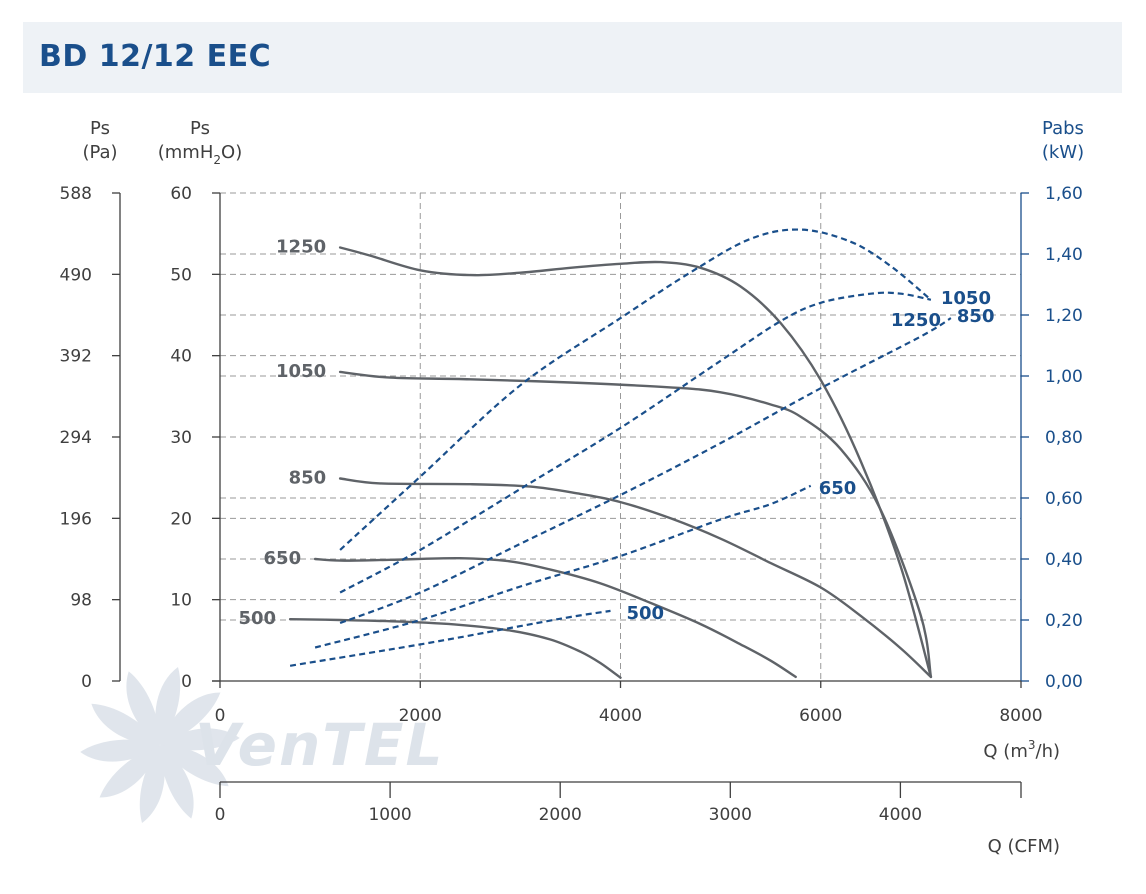  Describe the element at coordinates (181, 438) in the screenshot. I see `tick-label-mmh2o: 30` at that location.